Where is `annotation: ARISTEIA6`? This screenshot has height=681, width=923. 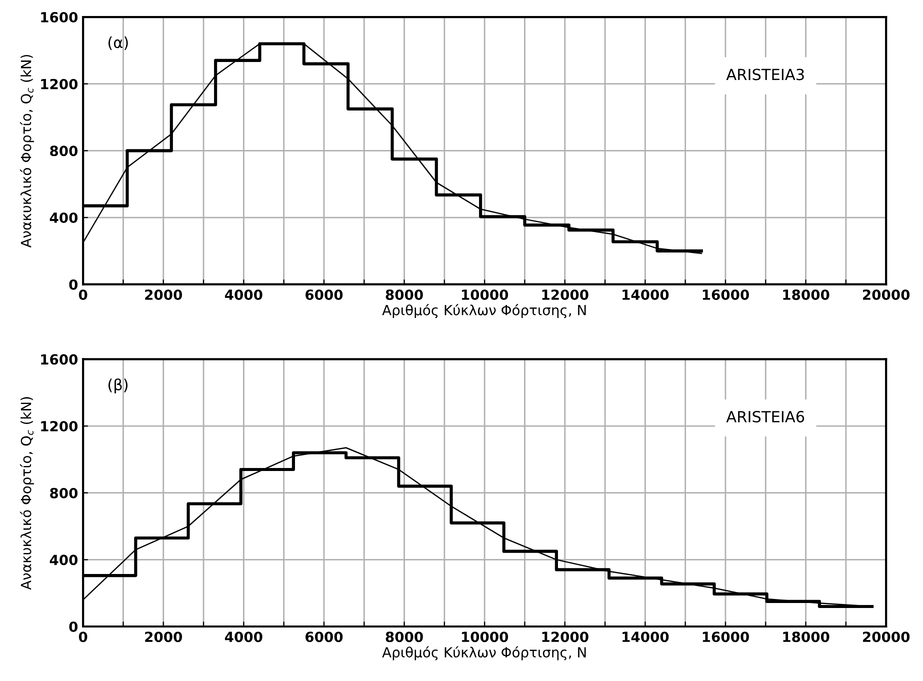
annotation: ARISTEIA6 is located at coordinates (765, 416).